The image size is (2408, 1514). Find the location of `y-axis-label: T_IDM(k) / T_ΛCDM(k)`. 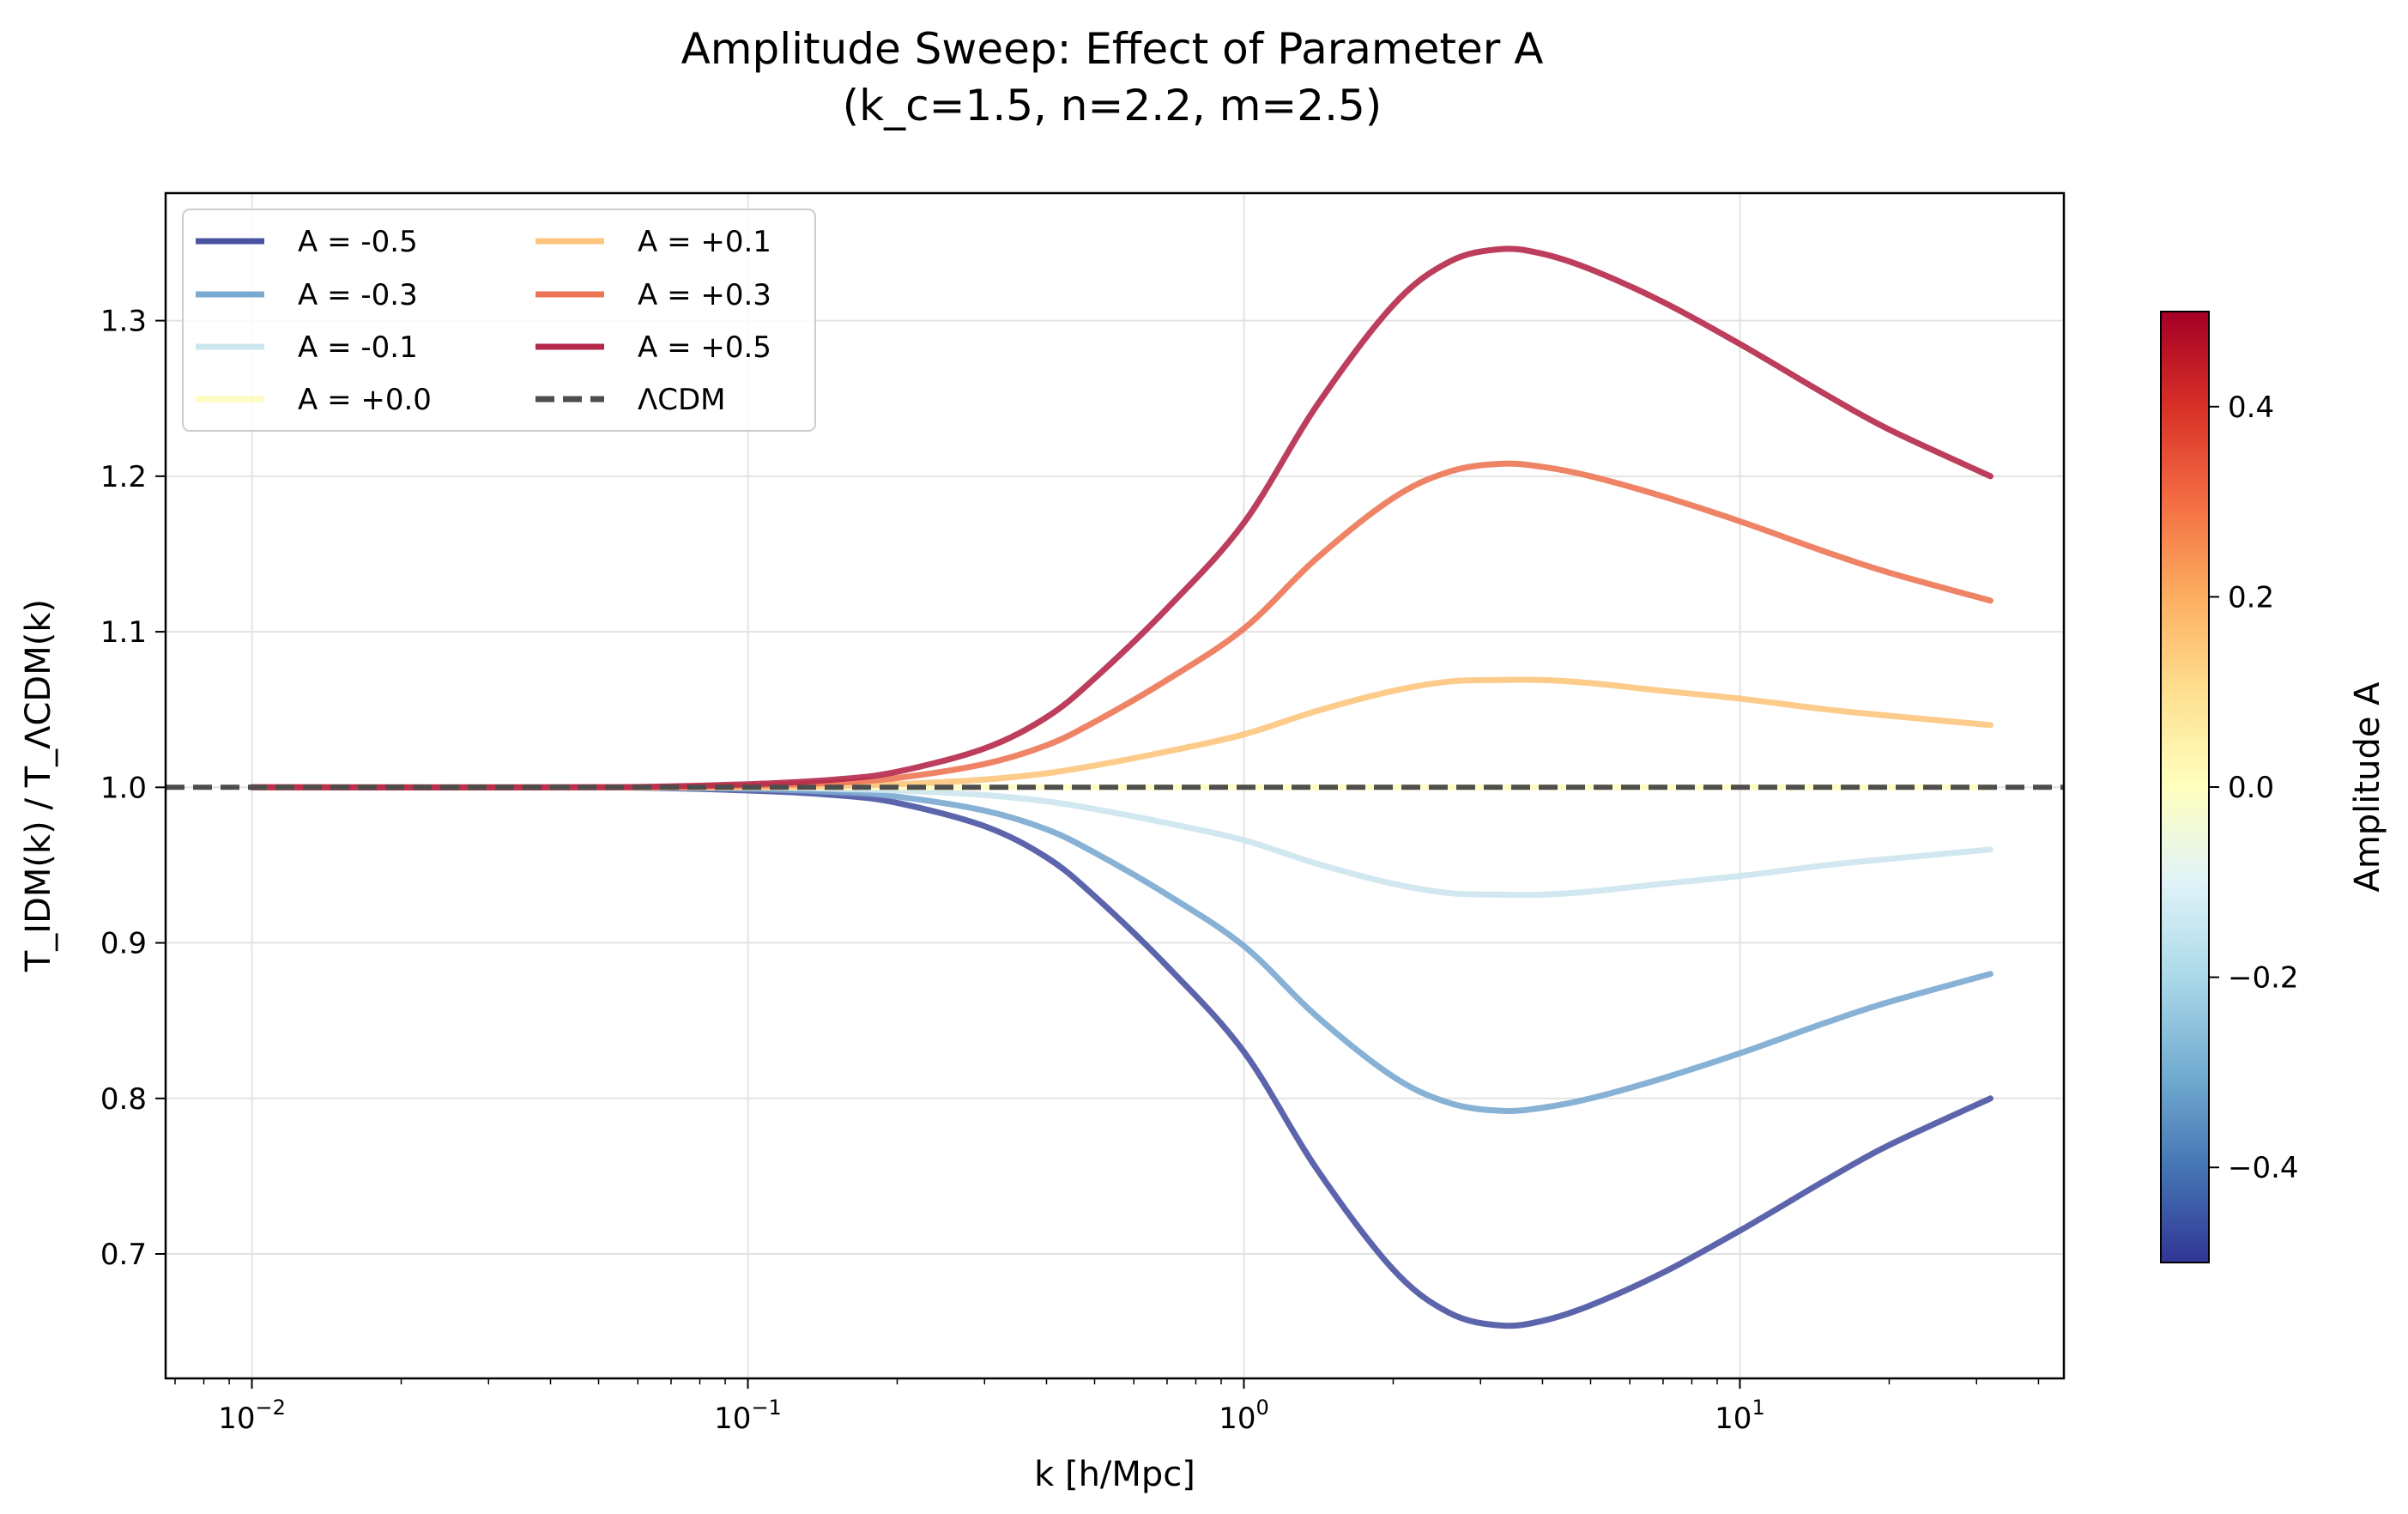

y-axis-label: T_IDM(k) / T_ΛCDM(k) is located at coordinates (38, 785).